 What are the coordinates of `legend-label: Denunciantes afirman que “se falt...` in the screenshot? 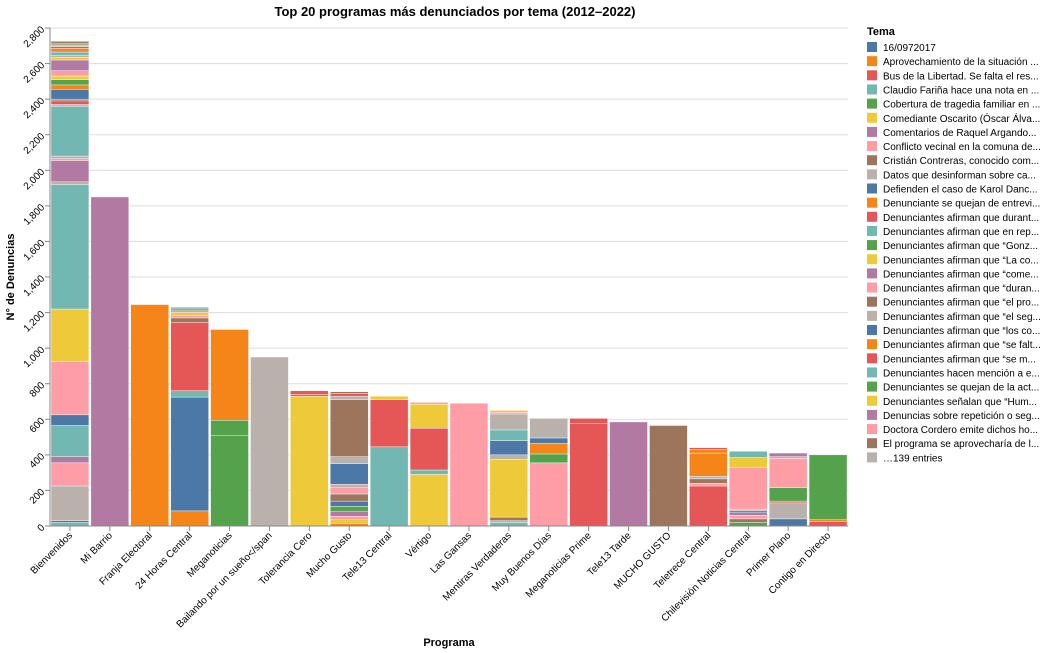 It's located at (962, 345).